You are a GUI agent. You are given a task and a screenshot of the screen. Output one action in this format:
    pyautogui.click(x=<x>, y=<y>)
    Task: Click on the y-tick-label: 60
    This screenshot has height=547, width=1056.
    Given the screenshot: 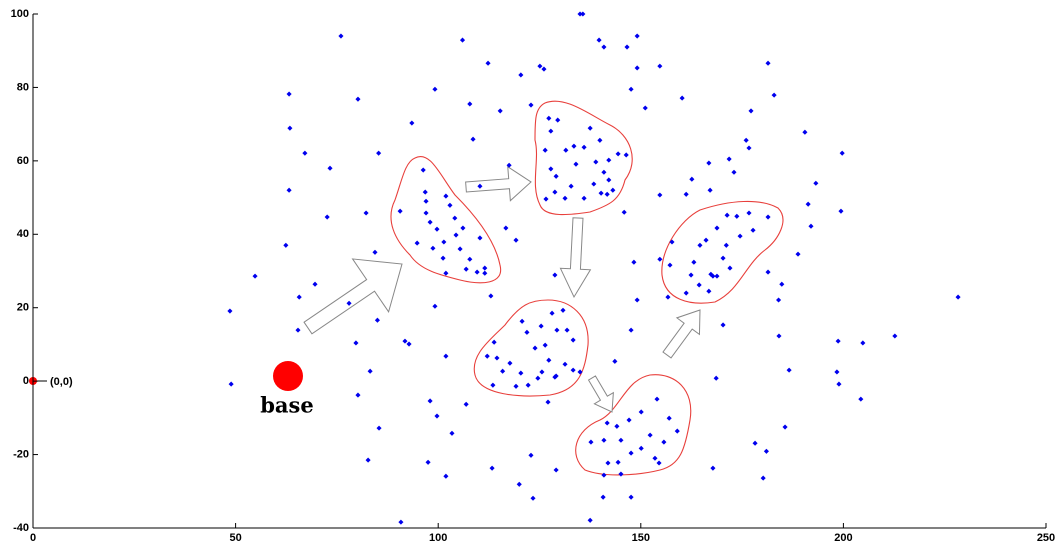 What is the action you would take?
    pyautogui.click(x=23, y=161)
    